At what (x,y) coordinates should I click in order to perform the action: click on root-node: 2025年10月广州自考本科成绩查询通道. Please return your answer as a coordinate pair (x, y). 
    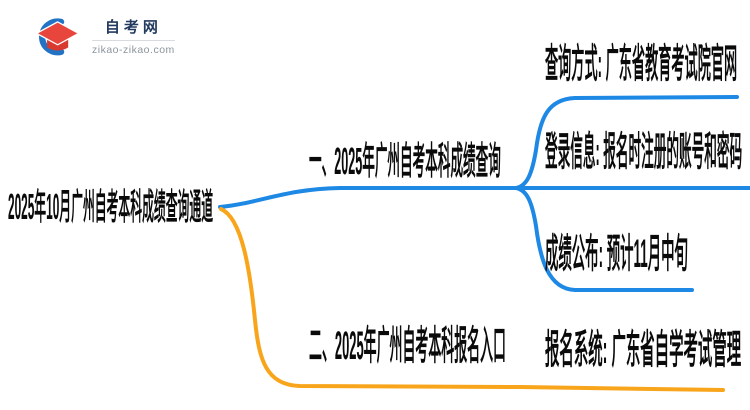
    Looking at the image, I should click on (111, 206).